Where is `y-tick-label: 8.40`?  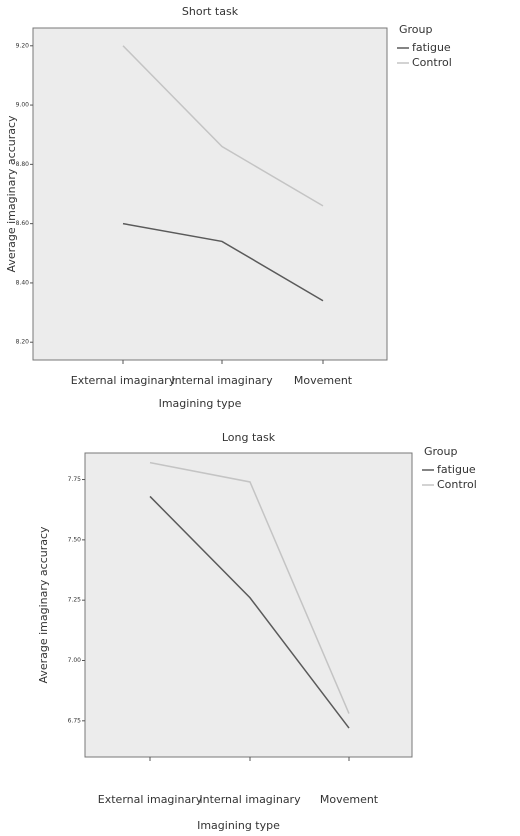
y-tick-label: 8.40 is located at coordinates (23, 282).